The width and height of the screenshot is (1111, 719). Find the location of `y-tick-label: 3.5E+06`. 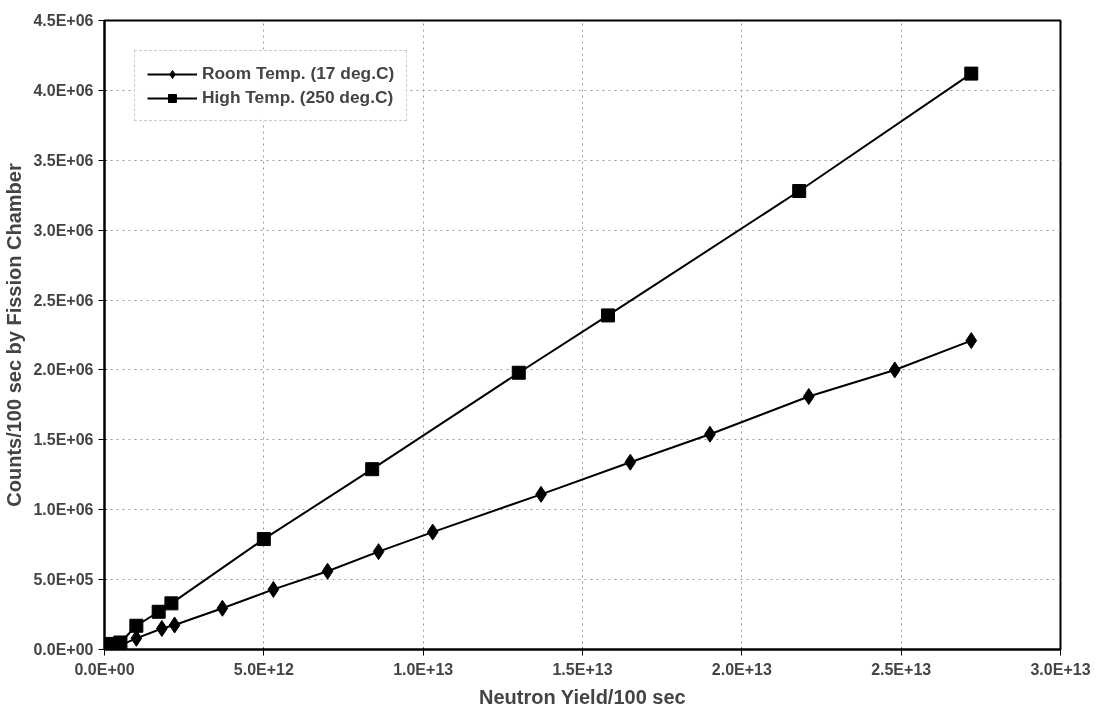

y-tick-label: 3.5E+06 is located at coordinates (63, 160).